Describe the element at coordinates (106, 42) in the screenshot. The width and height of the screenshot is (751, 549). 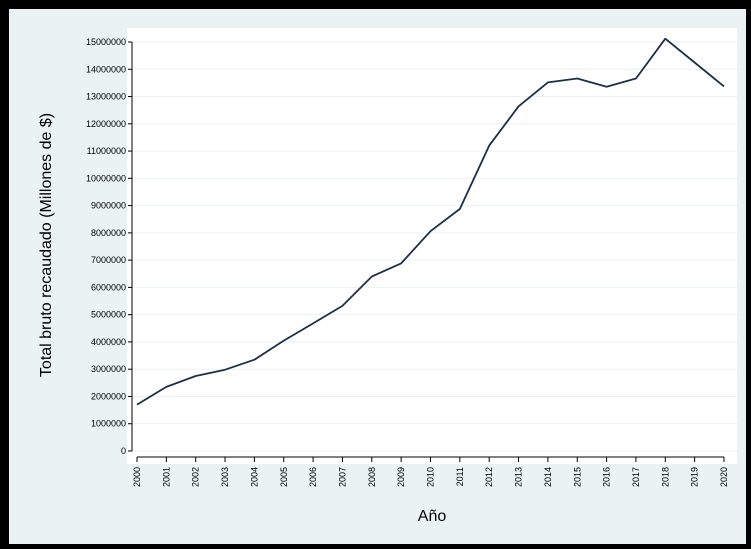
I see `y-tick-label: 15000000` at that location.